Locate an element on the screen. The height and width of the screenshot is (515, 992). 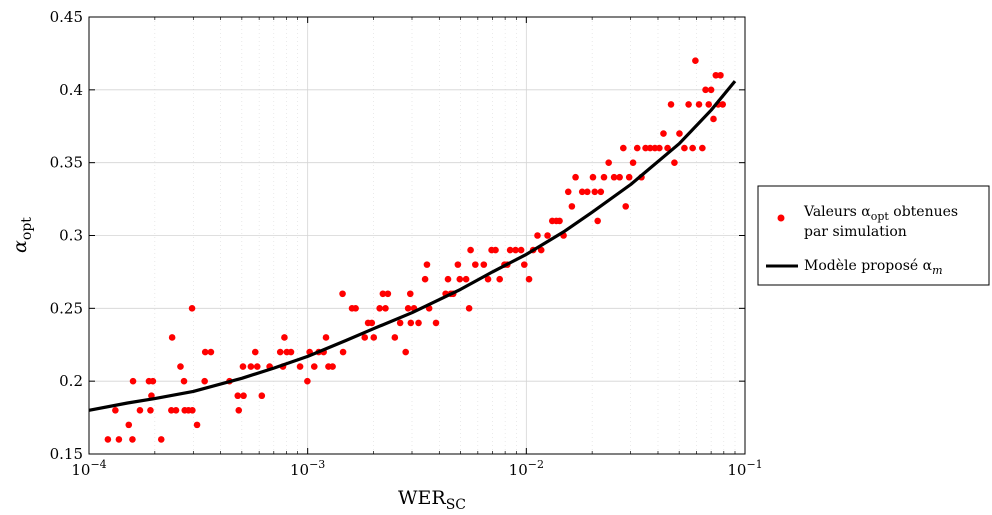
legend-scatter-label: Valeurs αopt obtenues is located at coordinates (880, 213).